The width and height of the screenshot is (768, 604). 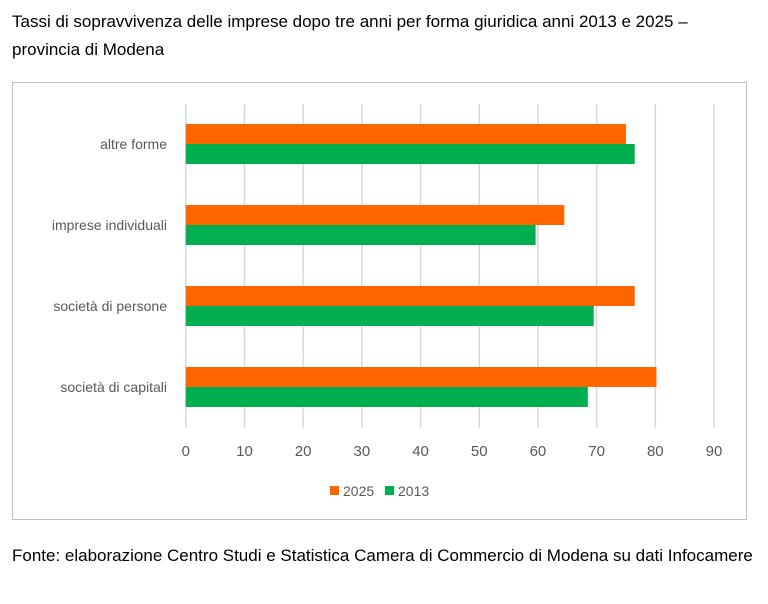 I want to click on x-tick-label: 30, so click(x=362, y=451).